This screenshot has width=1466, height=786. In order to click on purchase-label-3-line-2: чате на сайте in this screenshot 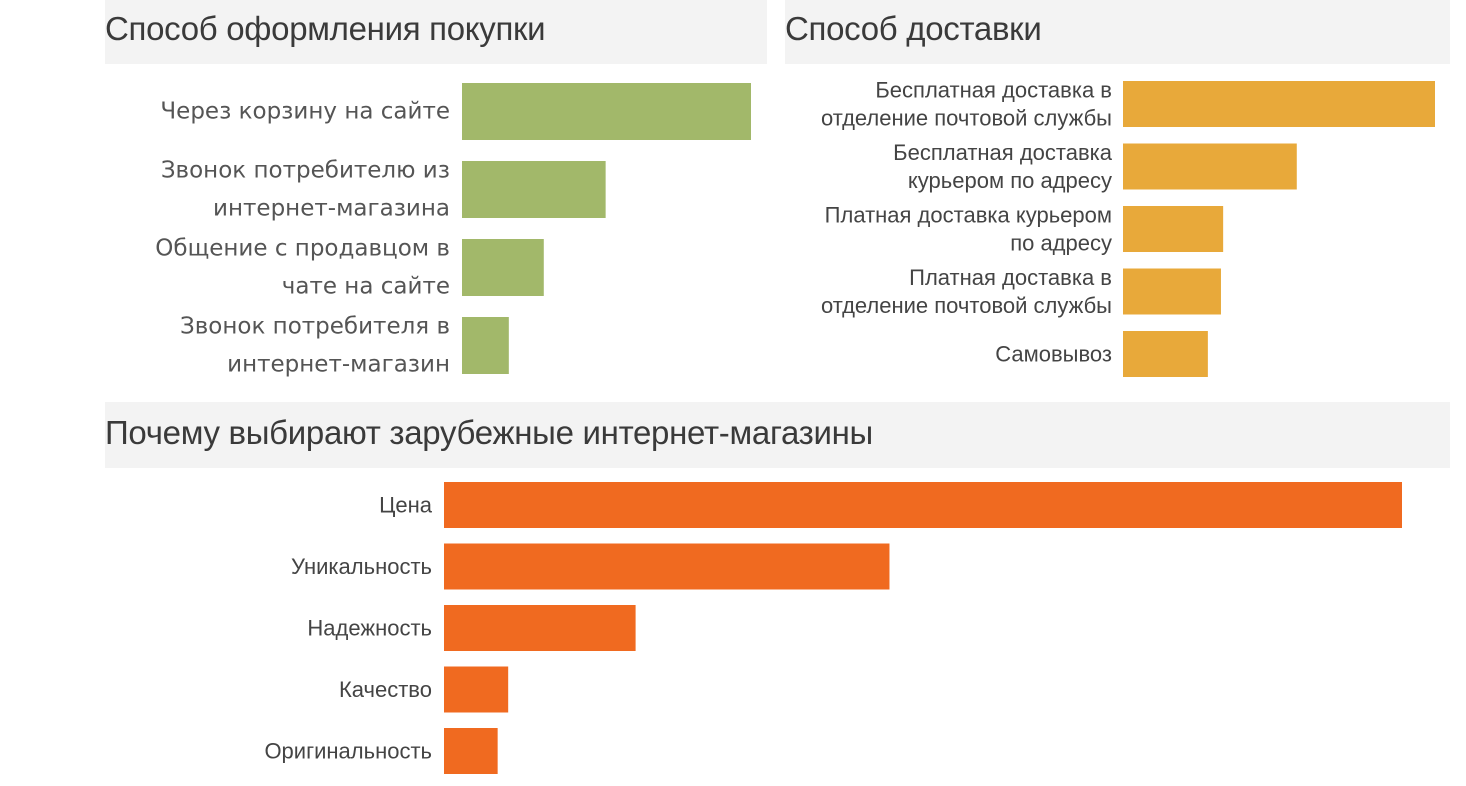, I will do `click(366, 287)`.